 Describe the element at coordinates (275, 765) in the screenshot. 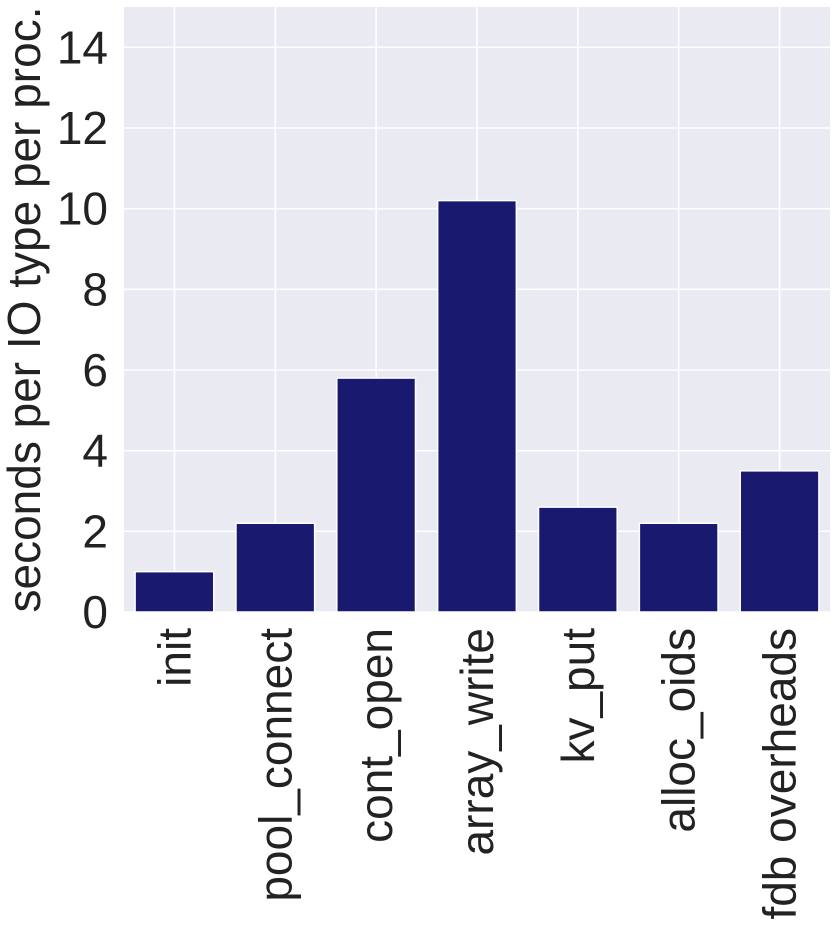

I see `x-tick-label: pool_connect` at that location.